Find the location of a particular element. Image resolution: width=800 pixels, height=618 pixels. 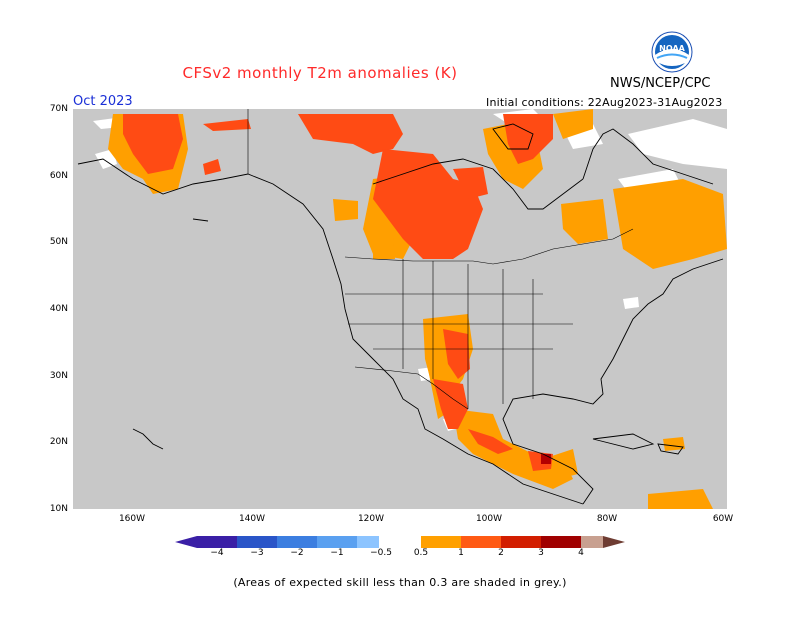

lat-label: 10N is located at coordinates (58, 509).